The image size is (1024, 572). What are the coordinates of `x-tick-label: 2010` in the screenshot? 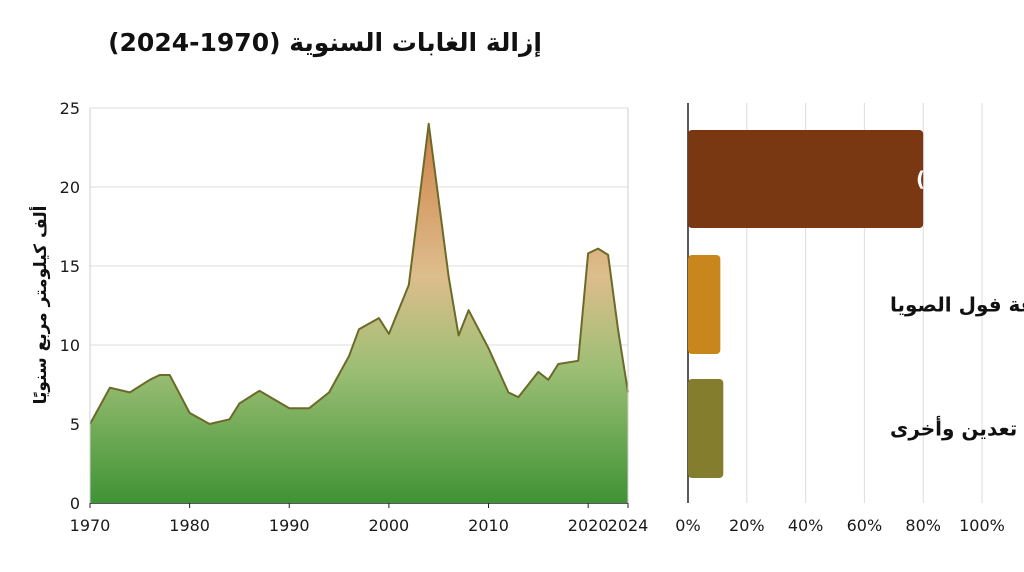 It's located at (488, 525).